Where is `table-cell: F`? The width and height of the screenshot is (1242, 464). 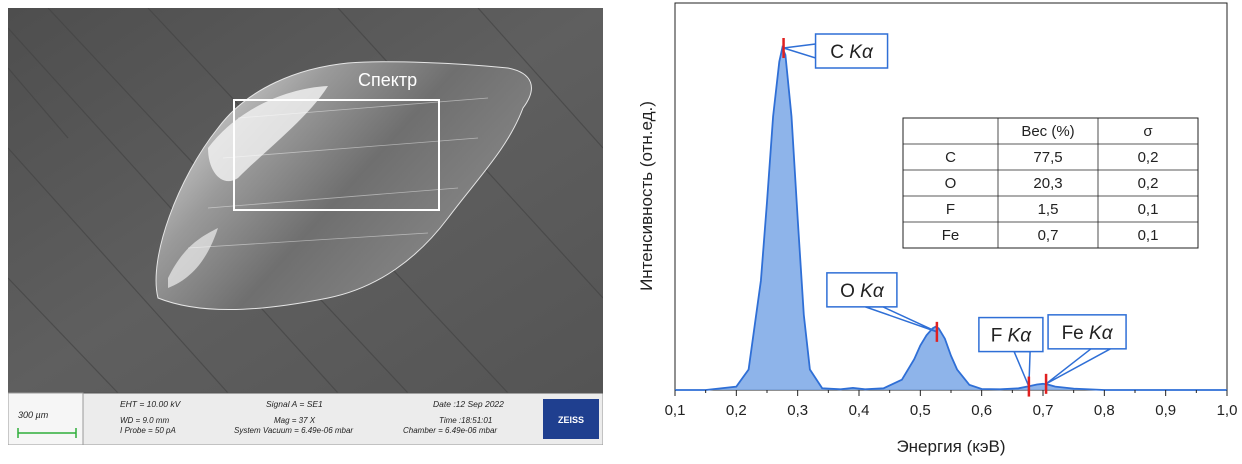
table-cell: F is located at coordinates (950, 209).